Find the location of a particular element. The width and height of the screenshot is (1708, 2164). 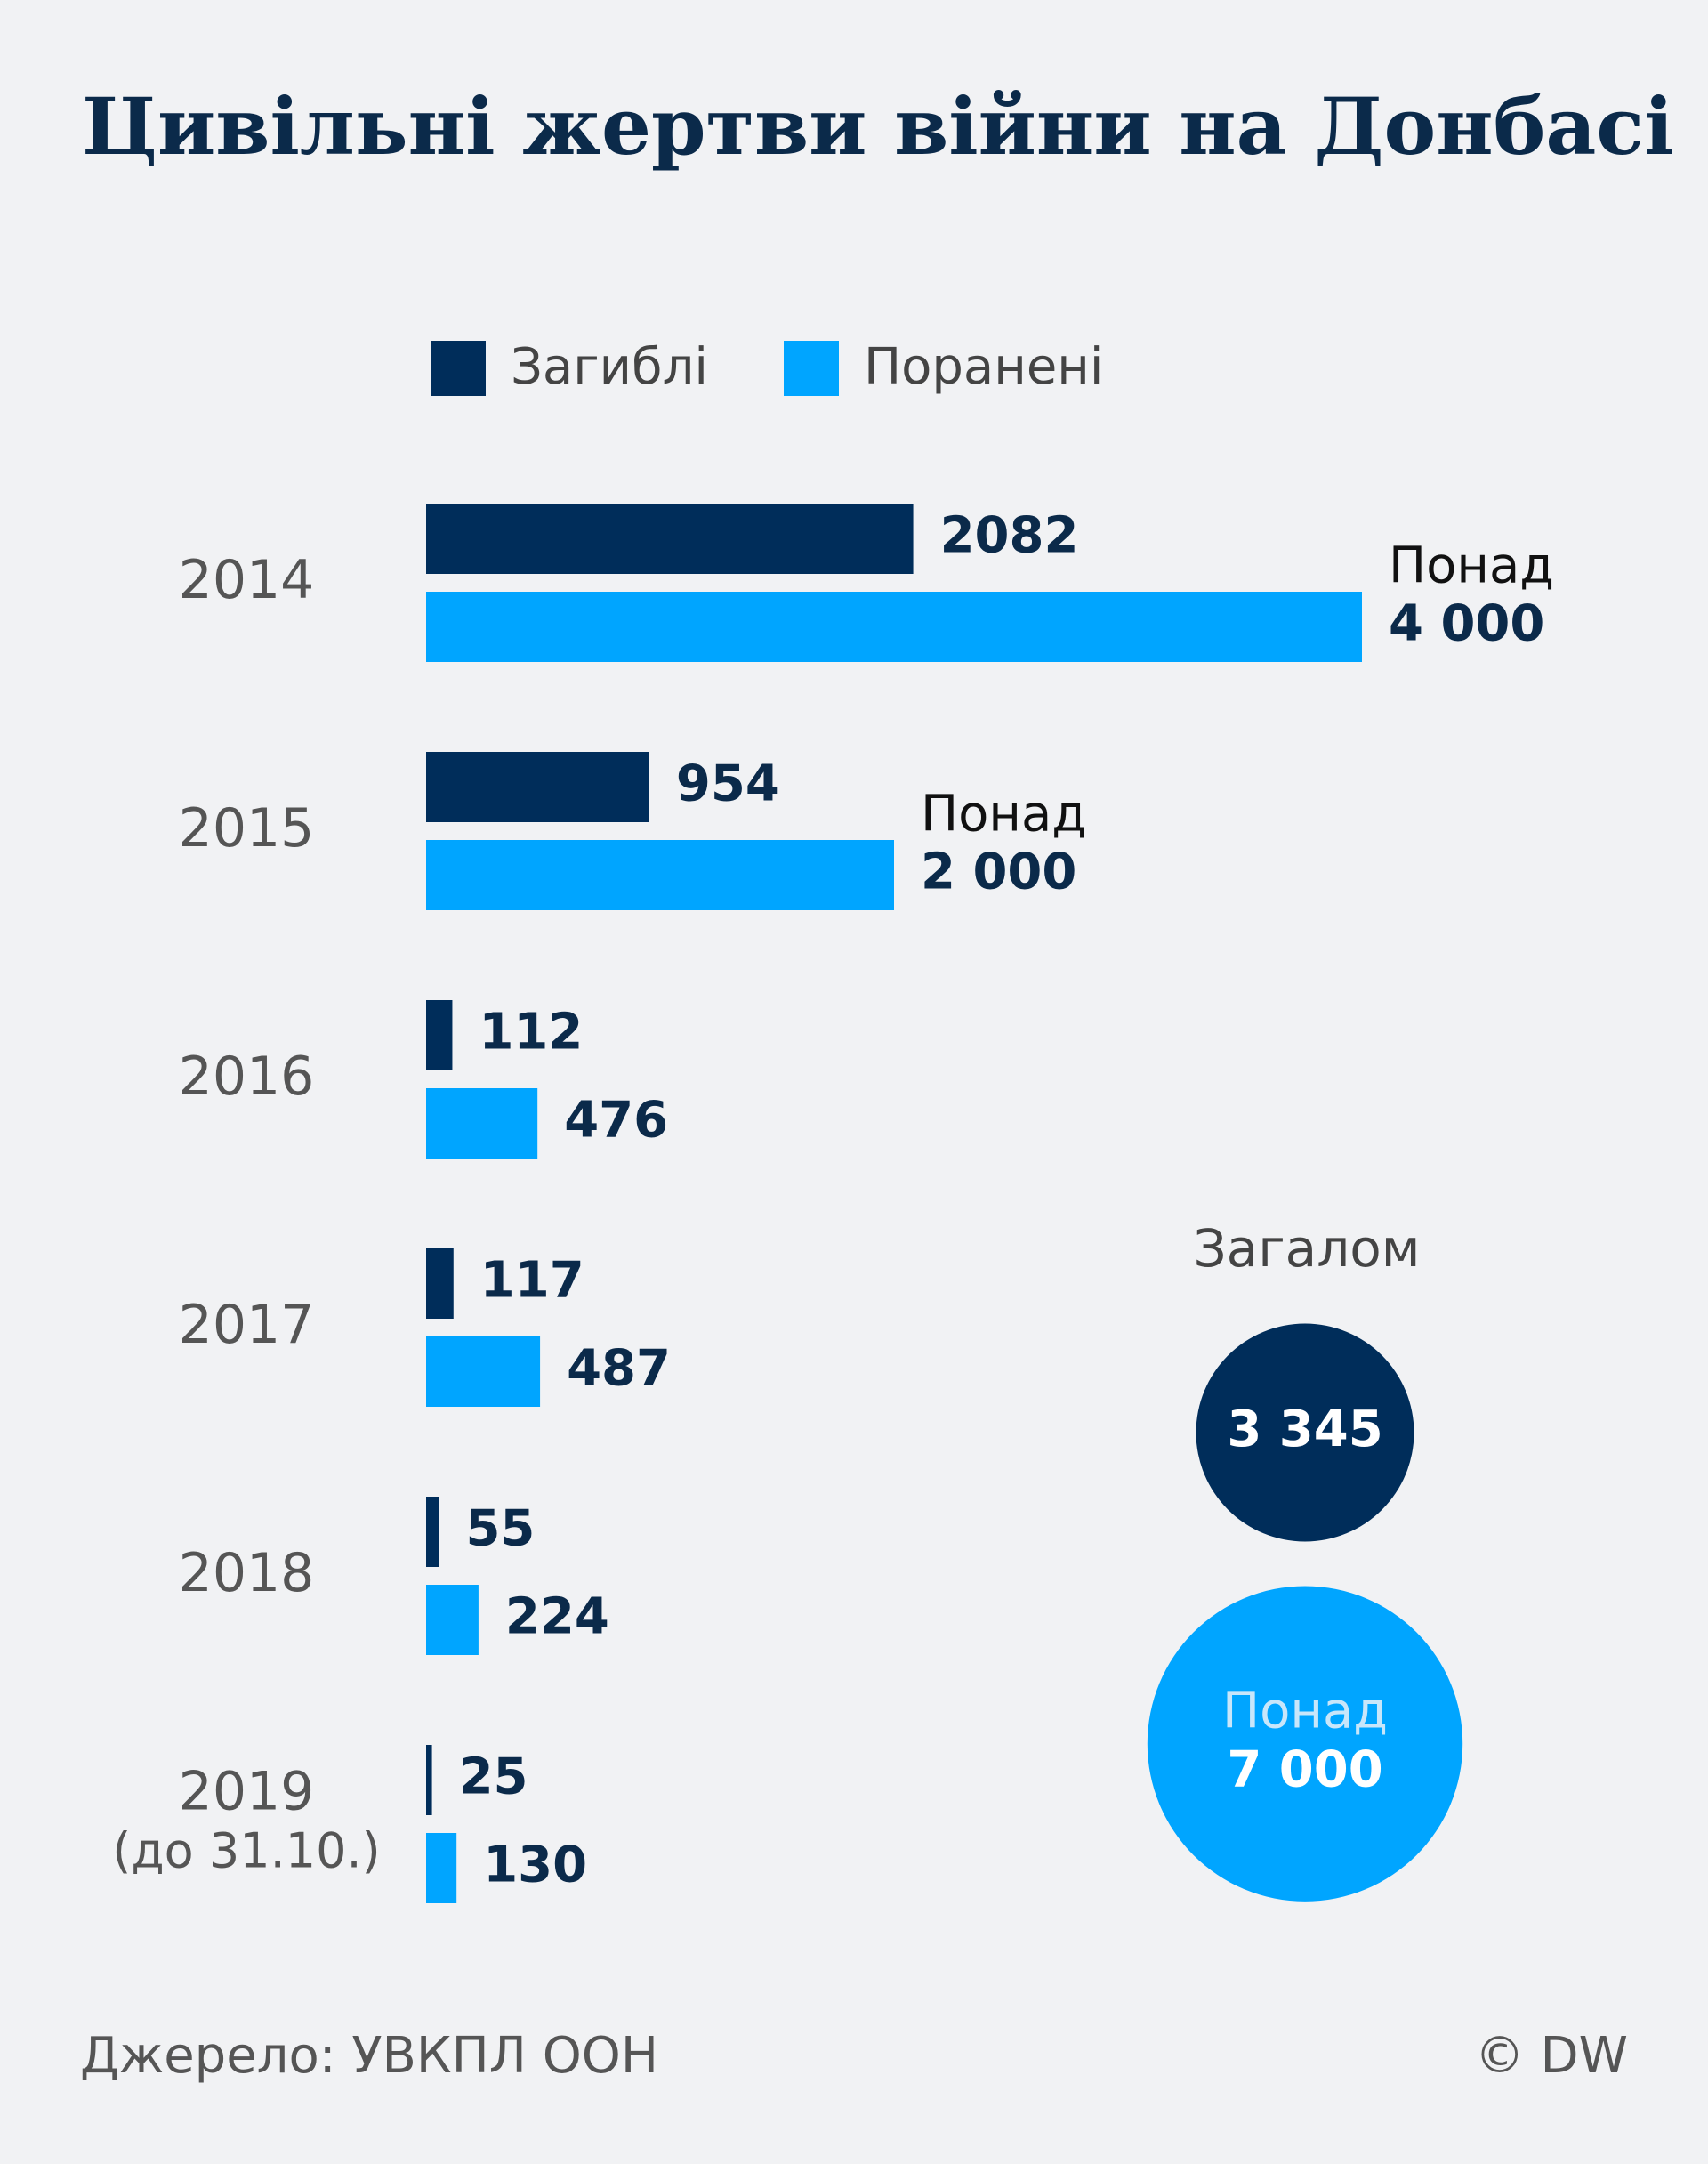

value-label: Понад 2 000 is located at coordinates (1003, 843).